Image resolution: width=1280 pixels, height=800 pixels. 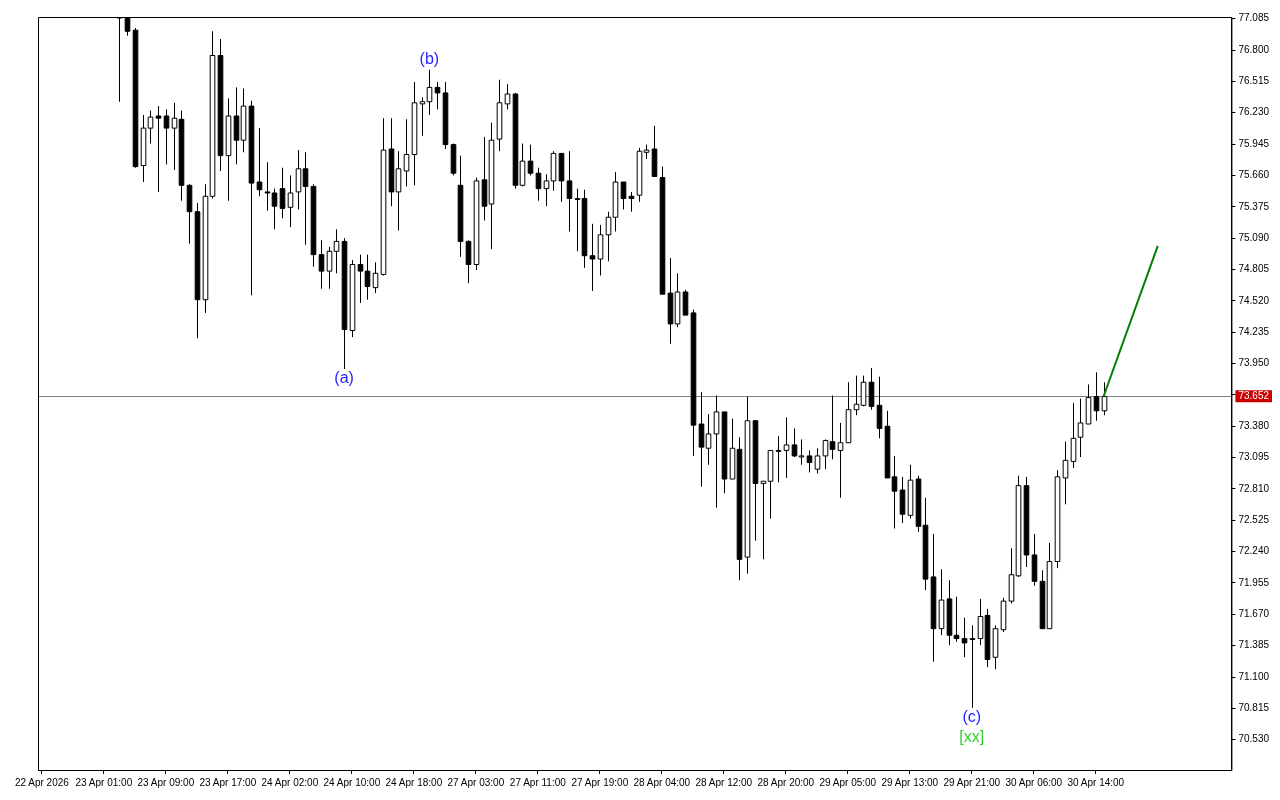 What do you see at coordinates (352, 782) in the screenshot?
I see `x-tick-label: 24 Apr 10:00` at bounding box center [352, 782].